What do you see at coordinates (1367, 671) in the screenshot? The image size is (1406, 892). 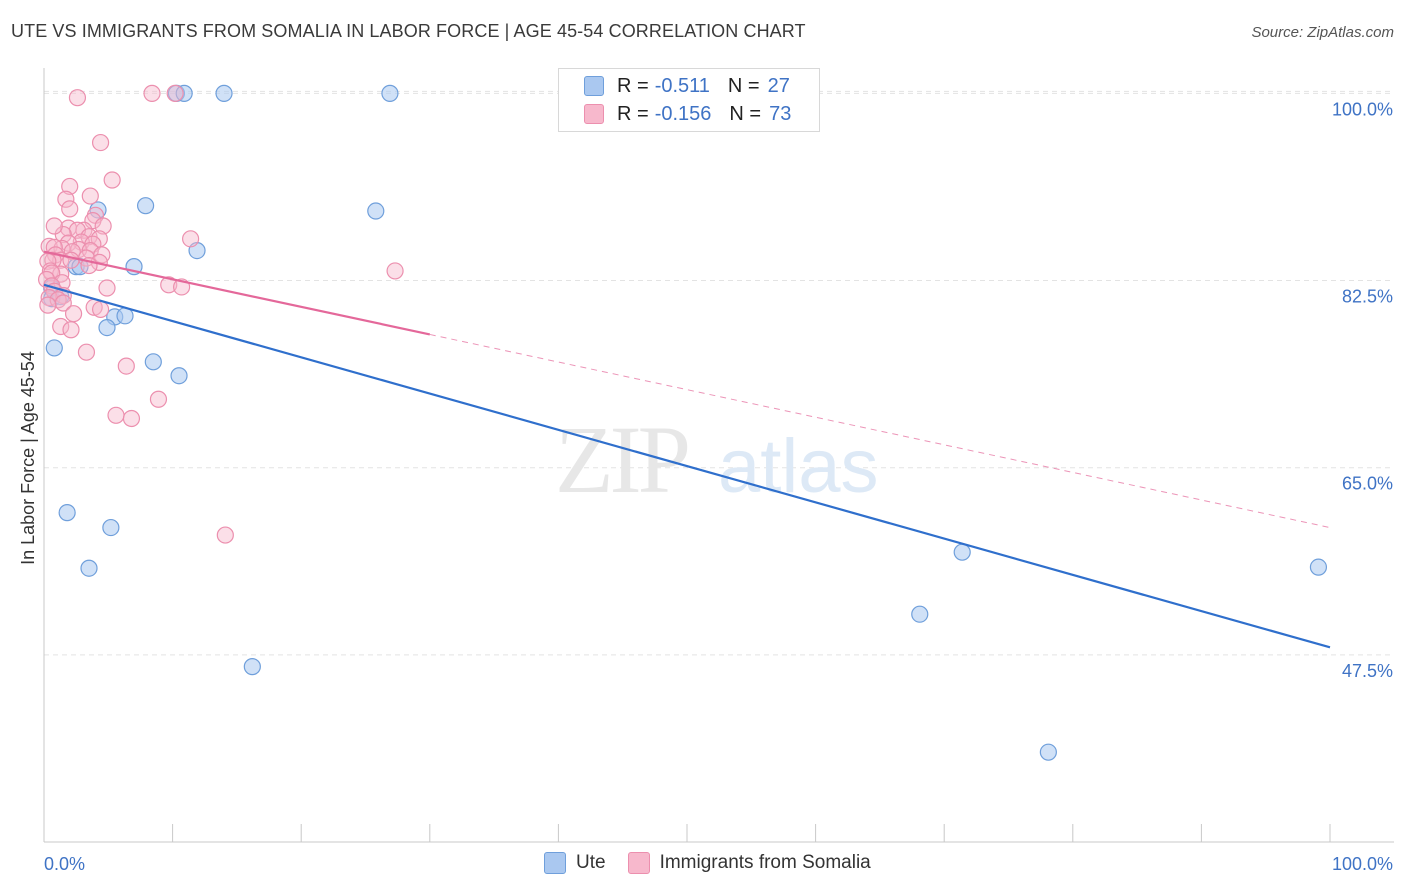 I see `y-tick-label: 47.5%` at bounding box center [1367, 671].